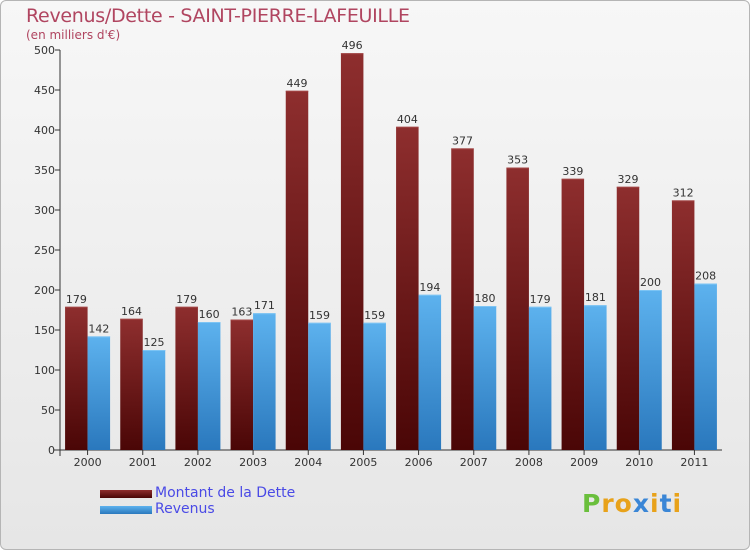 The width and height of the screenshot is (750, 550). What do you see at coordinates (73, 35) in the screenshot?
I see `chart-subtitle: (en milliers d'€)` at bounding box center [73, 35].